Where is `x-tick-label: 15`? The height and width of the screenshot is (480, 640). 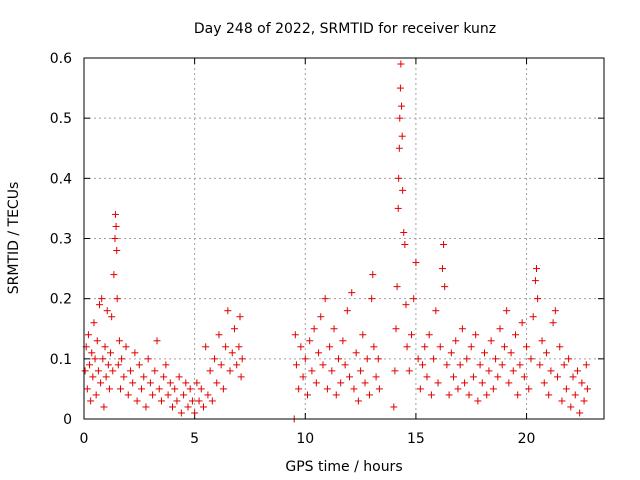 x-tick-label: 15 is located at coordinates (416, 439).